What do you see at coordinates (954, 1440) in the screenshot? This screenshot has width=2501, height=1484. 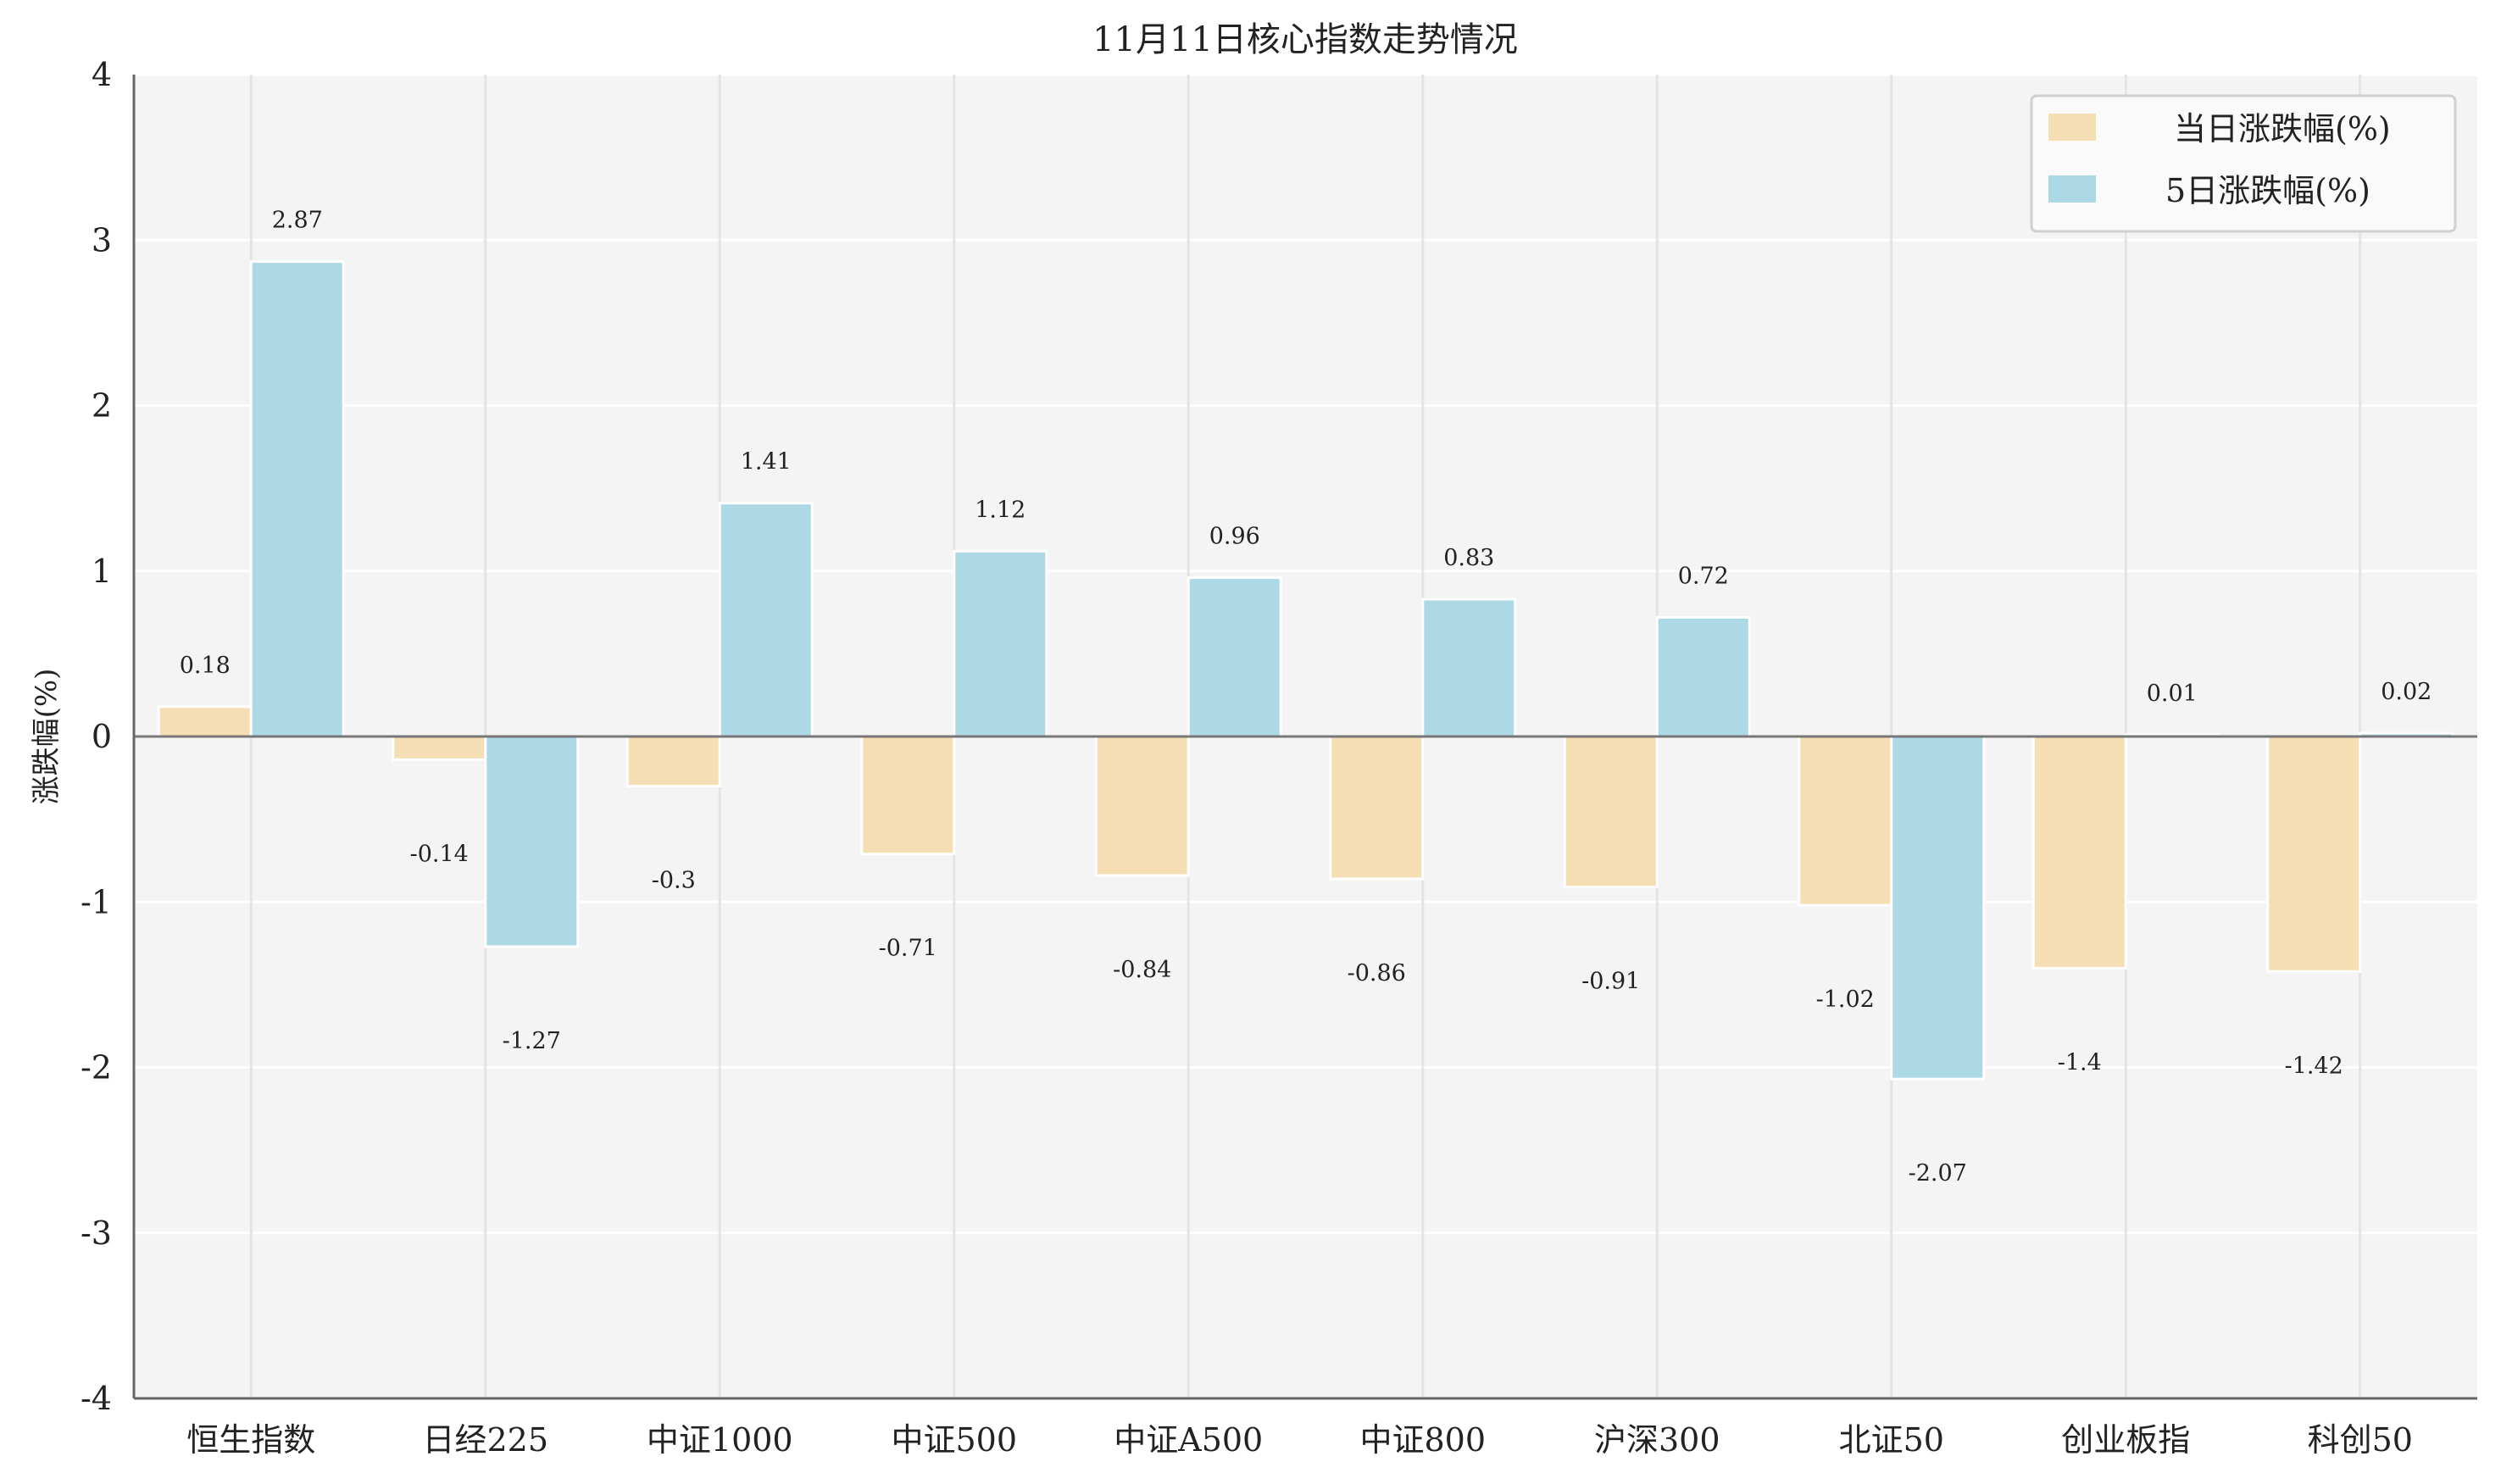 I see `x-tick-label: 中证500` at bounding box center [954, 1440].